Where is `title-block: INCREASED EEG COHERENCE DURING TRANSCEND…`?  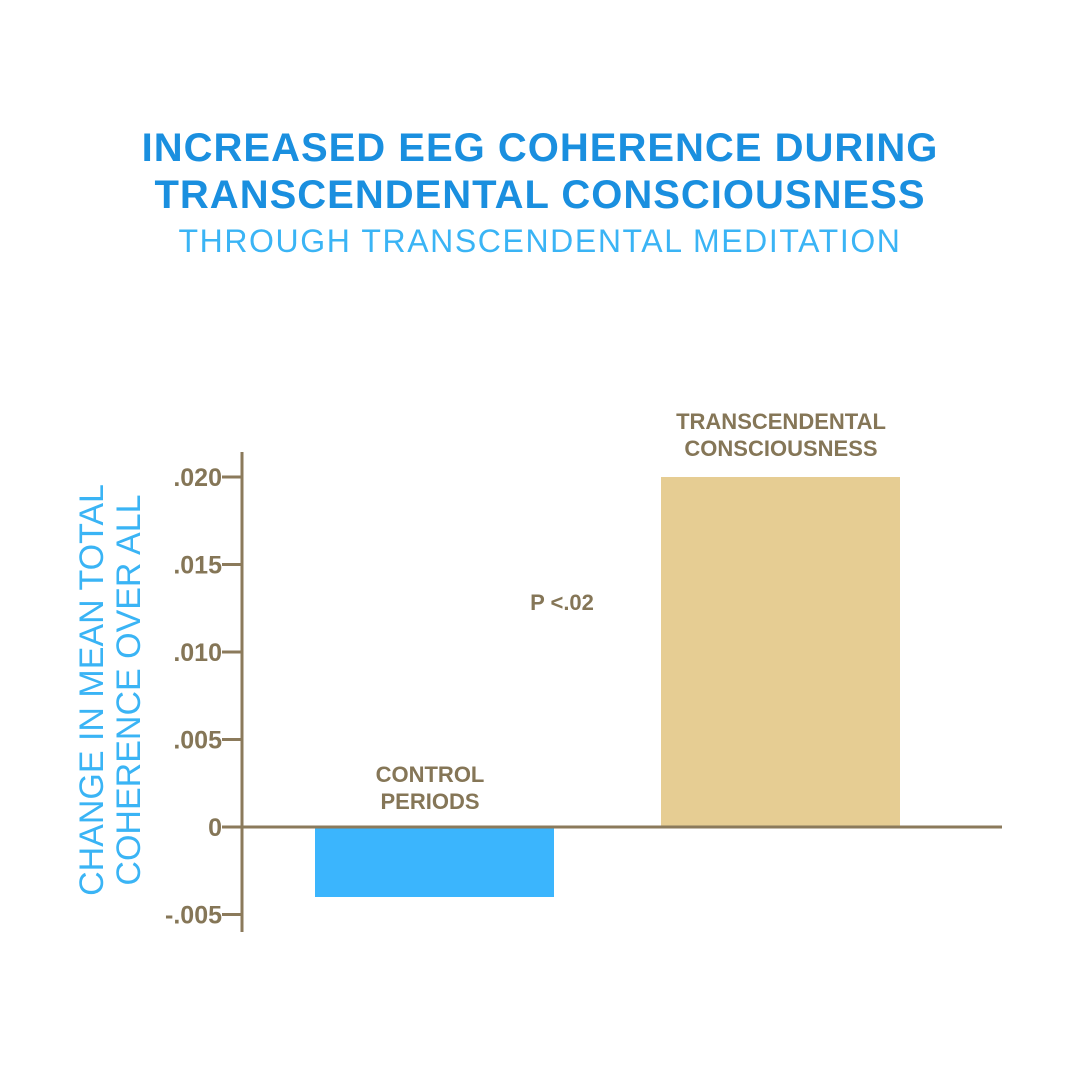
title-block: INCREASED EEG COHERENCE DURING TRANSCEND… is located at coordinates (540, 194).